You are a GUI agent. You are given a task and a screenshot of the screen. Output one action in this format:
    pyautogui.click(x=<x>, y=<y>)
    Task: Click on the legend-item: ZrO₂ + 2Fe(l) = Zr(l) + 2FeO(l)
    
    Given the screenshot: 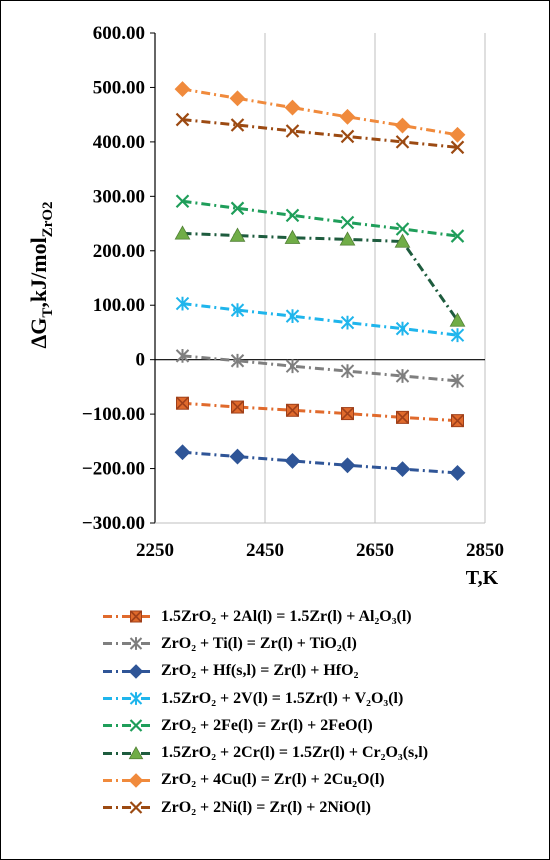 What is the action you would take?
    pyautogui.click(x=320, y=725)
    